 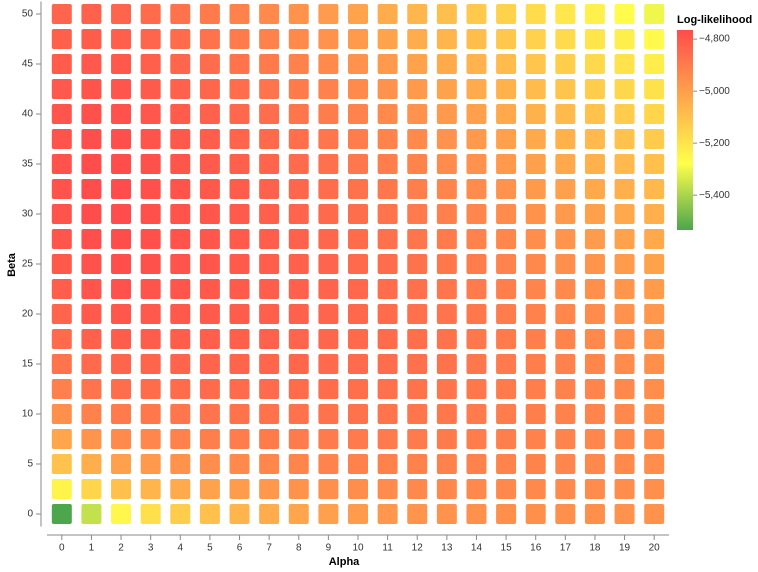 I want to click on x-tick-label: 18, so click(x=595, y=548).